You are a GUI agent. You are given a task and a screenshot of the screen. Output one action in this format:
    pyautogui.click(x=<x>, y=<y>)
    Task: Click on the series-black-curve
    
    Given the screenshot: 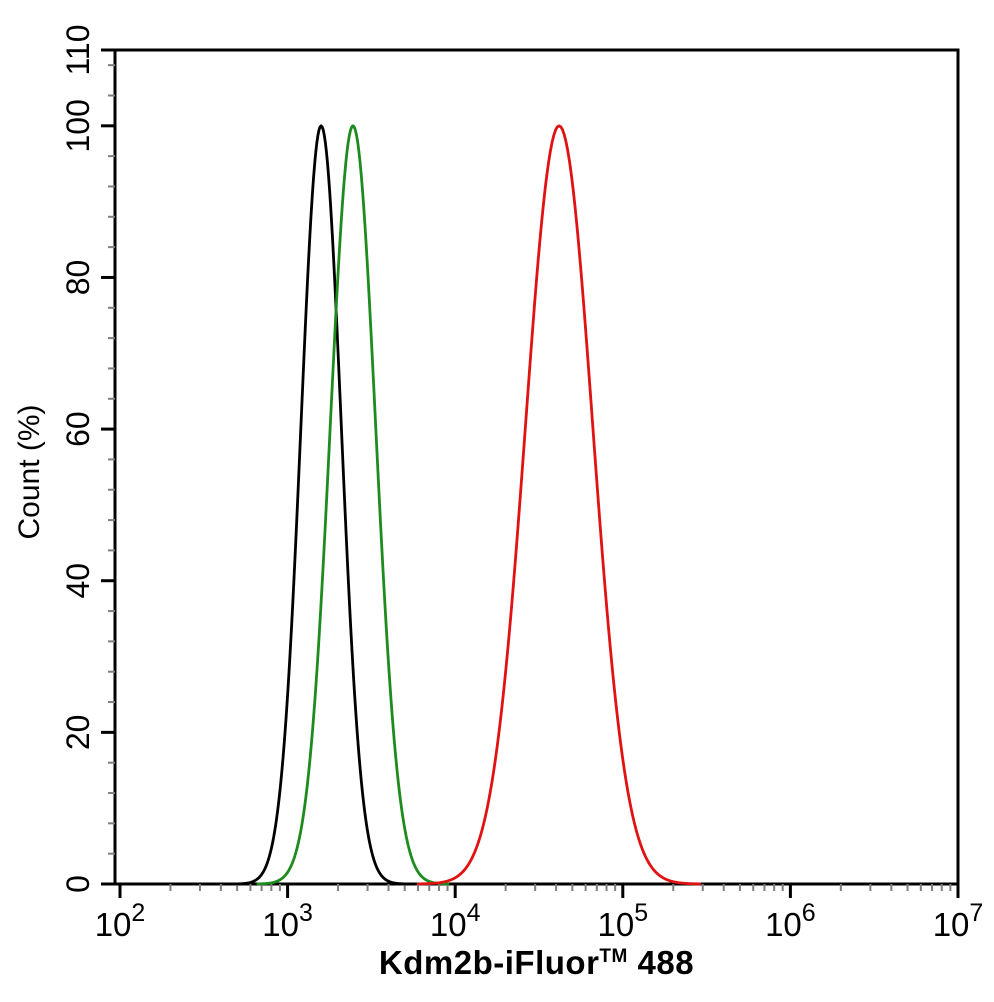 What is the action you would take?
    pyautogui.click(x=321, y=505)
    